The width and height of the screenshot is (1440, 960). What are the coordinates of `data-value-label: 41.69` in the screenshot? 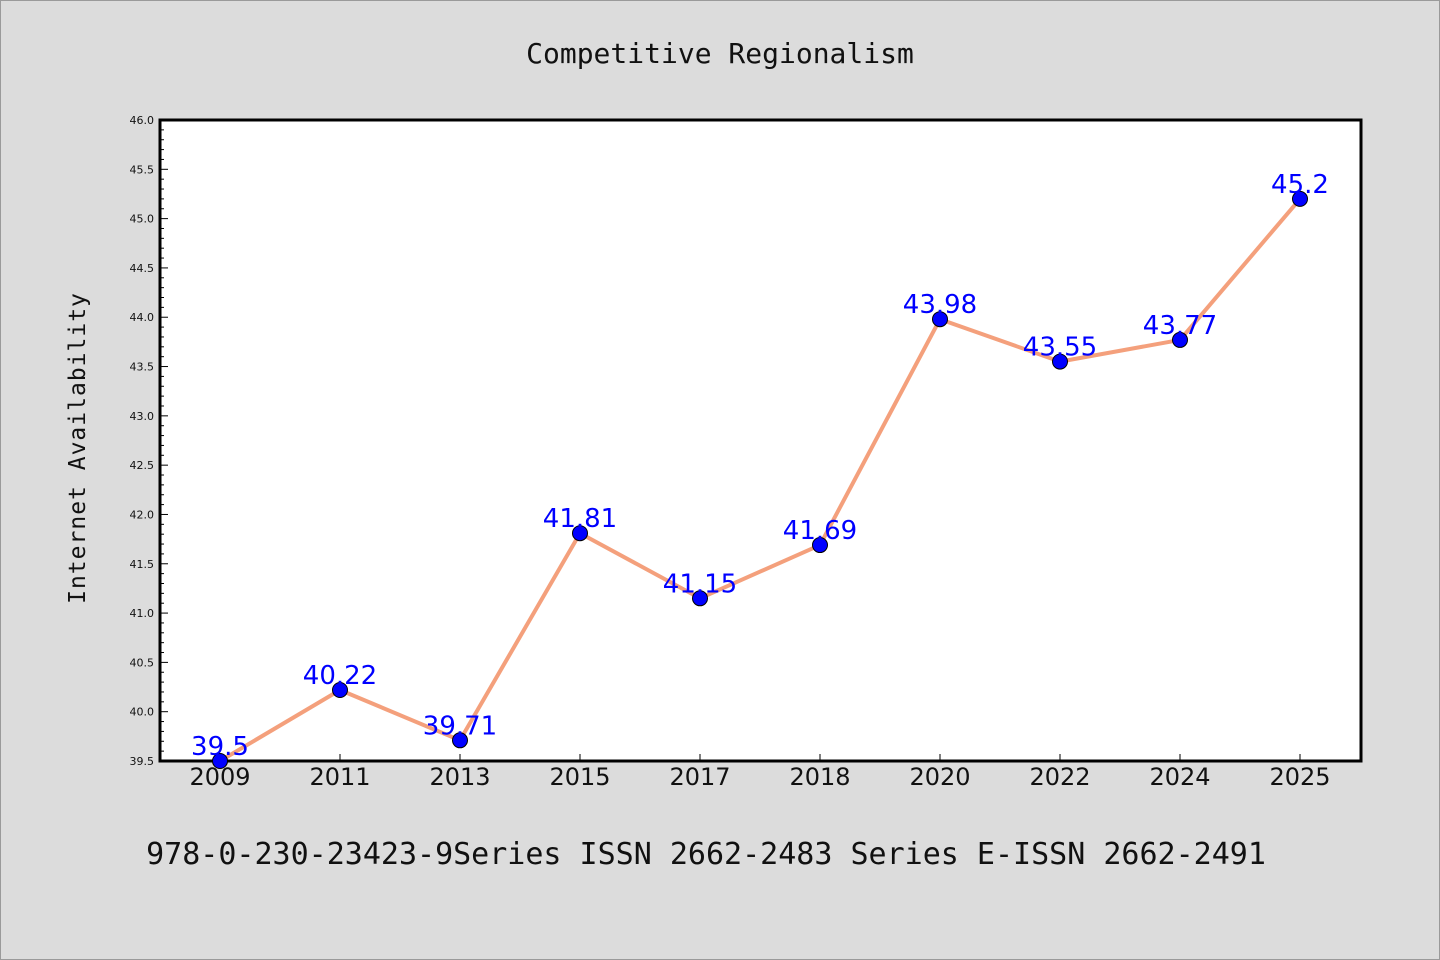 It's located at (820, 531).